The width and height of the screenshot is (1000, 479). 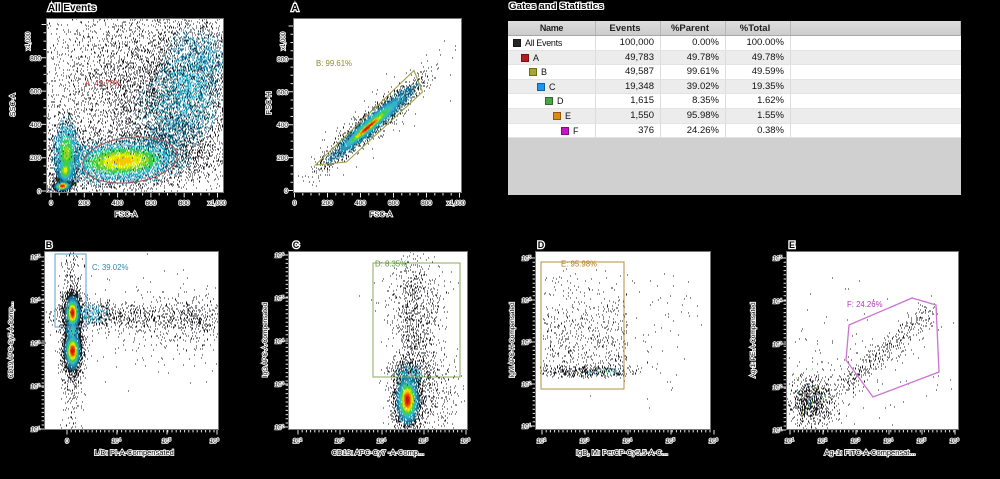 What do you see at coordinates (265, 339) in the screenshot?
I see `svg-text: IgG APC-A-Compensated` at bounding box center [265, 339].